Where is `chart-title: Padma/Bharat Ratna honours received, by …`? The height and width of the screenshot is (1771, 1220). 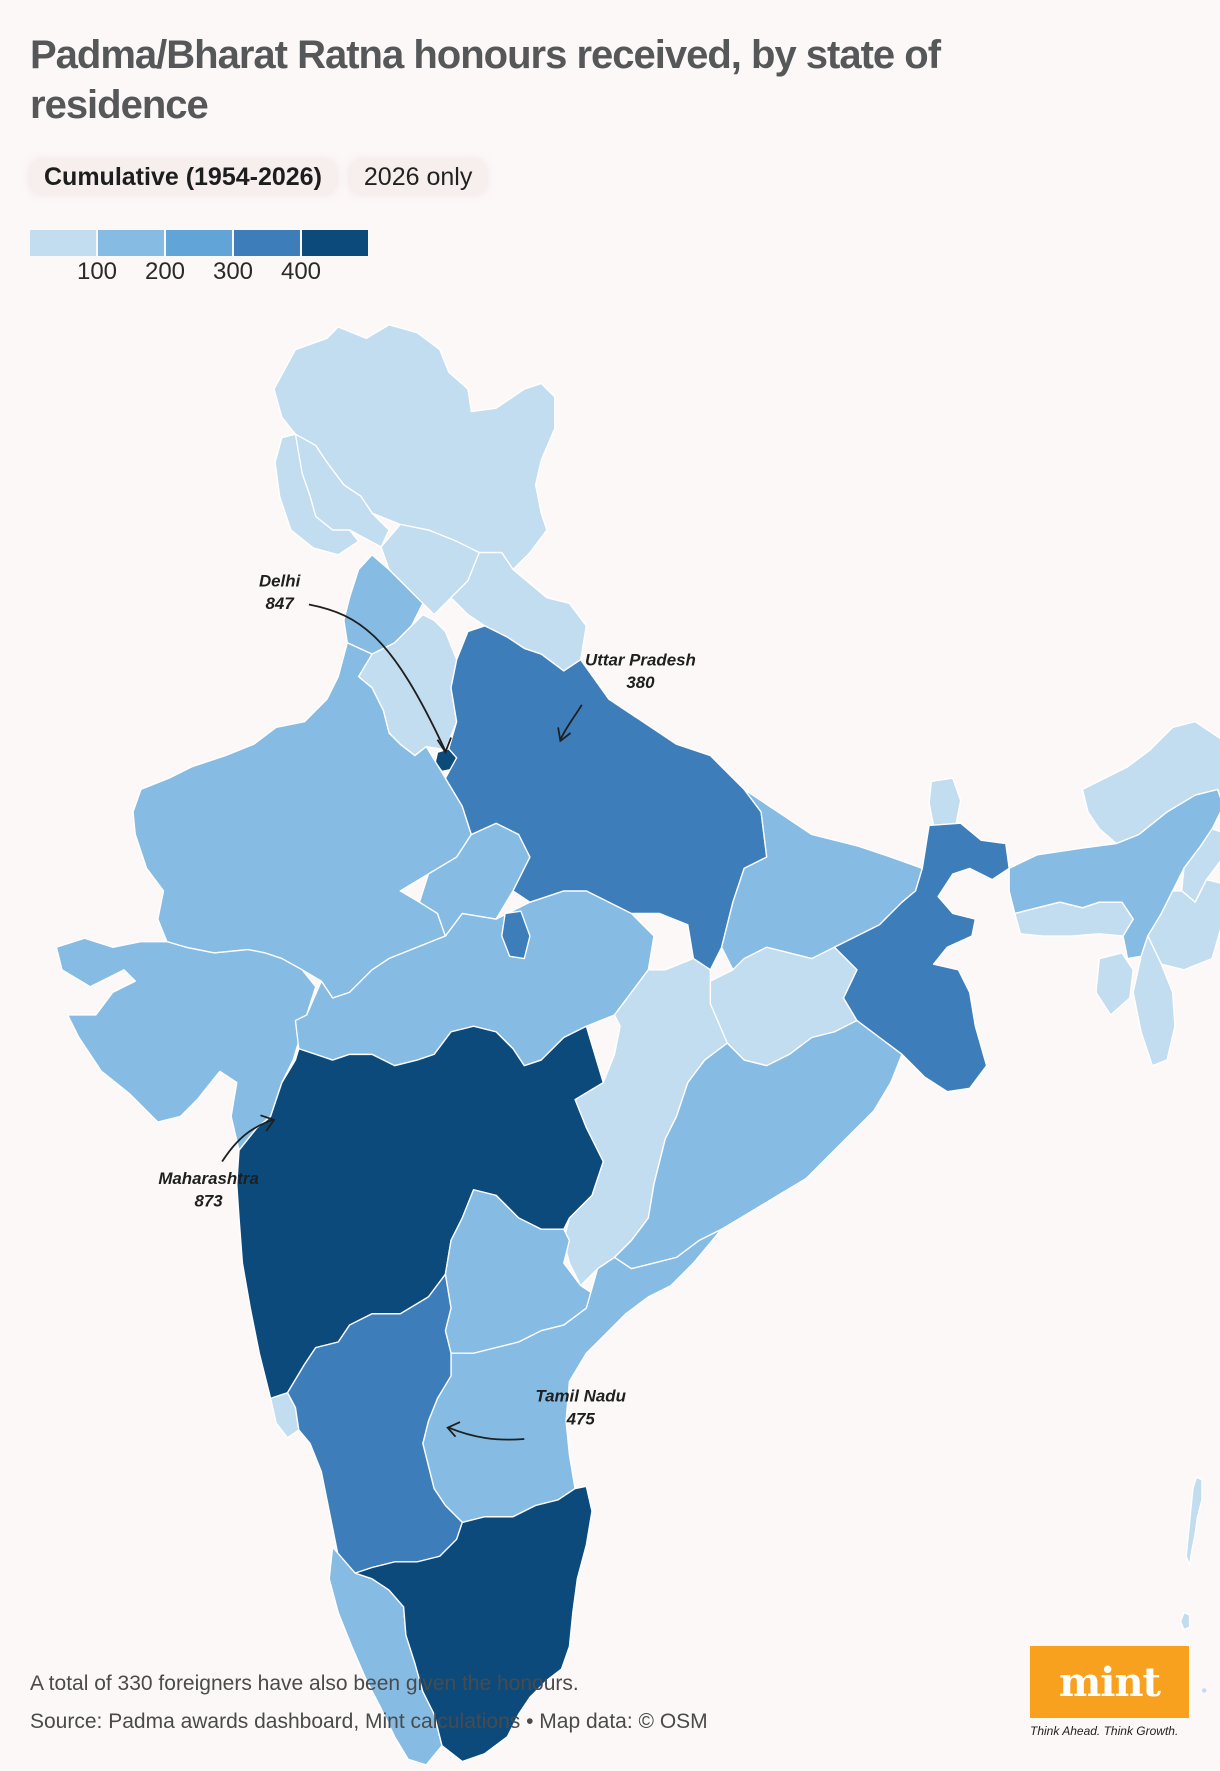
chart-title: Padma/Bharat Ratna honours received, by … is located at coordinates (485, 80).